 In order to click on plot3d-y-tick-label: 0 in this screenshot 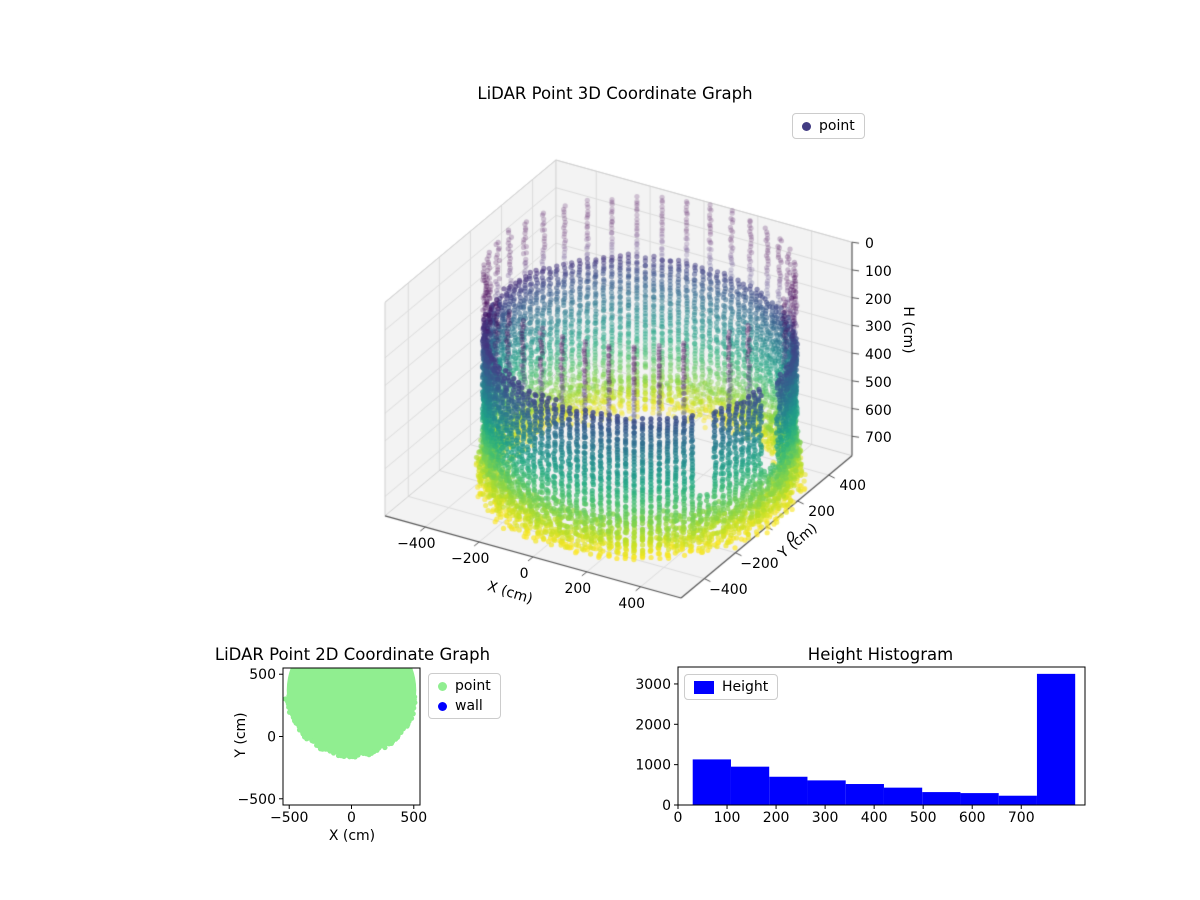, I will do `click(790, 537)`.